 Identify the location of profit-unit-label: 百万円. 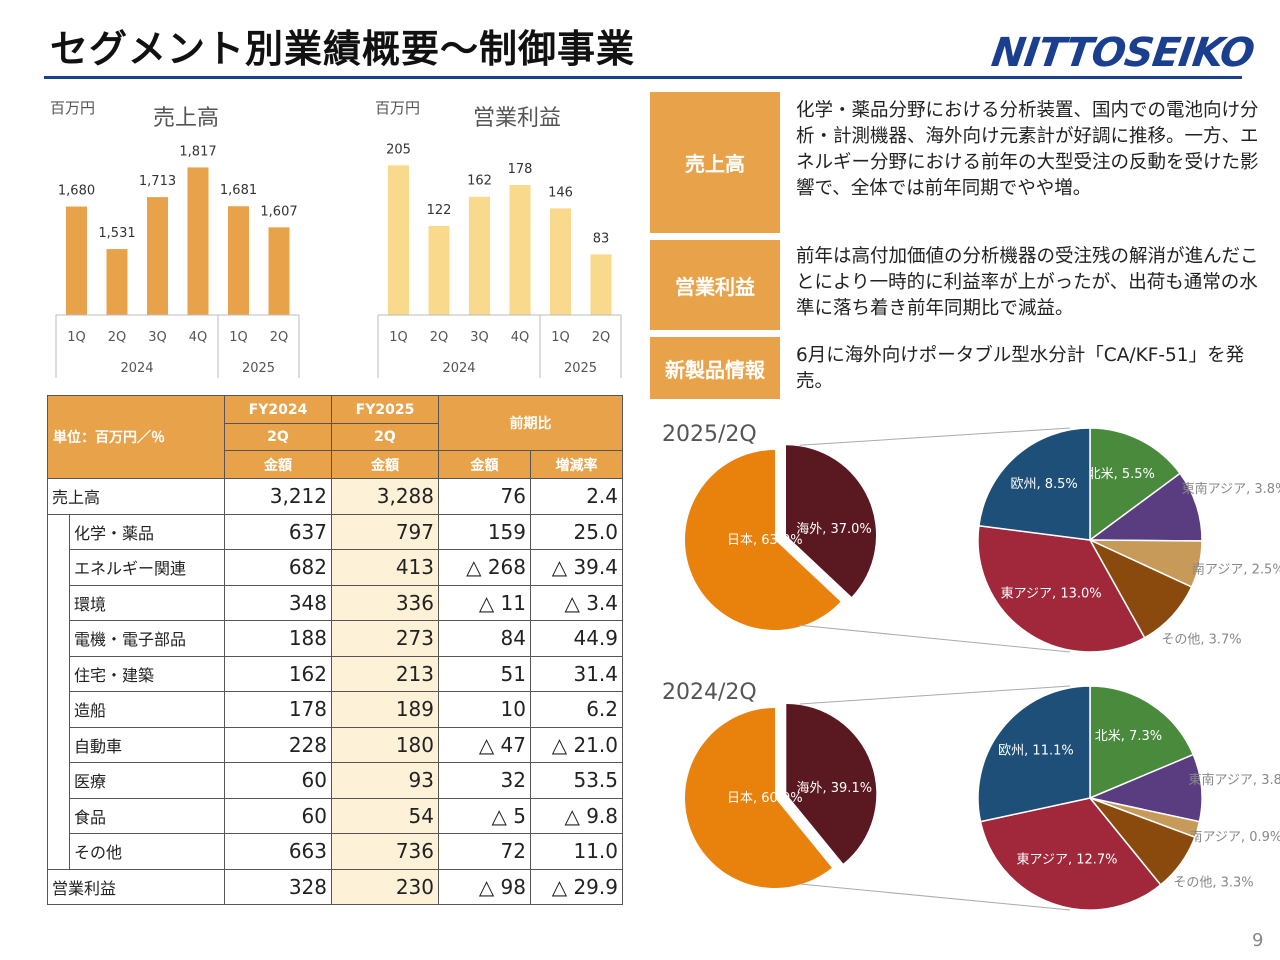
(398, 108).